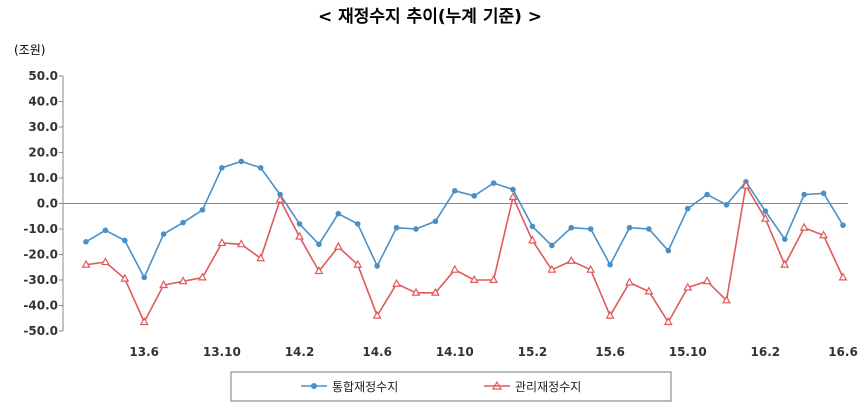 This screenshot has height=407, width=860. Describe the element at coordinates (451, 386) in the screenshot. I see `legend-box` at that location.